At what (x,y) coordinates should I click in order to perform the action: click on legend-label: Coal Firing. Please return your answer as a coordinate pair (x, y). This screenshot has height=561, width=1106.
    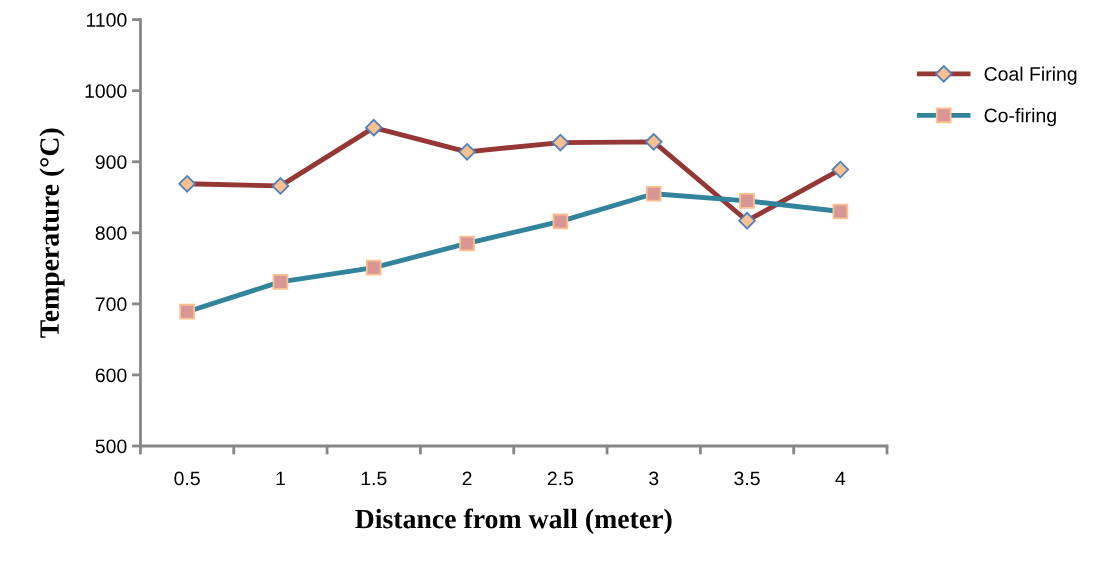
    Looking at the image, I should click on (1030, 75).